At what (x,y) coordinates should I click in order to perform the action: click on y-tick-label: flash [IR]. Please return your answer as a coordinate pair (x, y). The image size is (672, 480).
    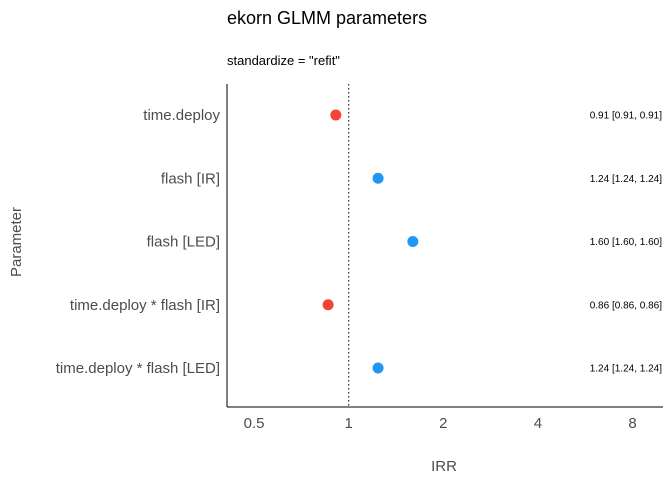
    Looking at the image, I should click on (190, 178).